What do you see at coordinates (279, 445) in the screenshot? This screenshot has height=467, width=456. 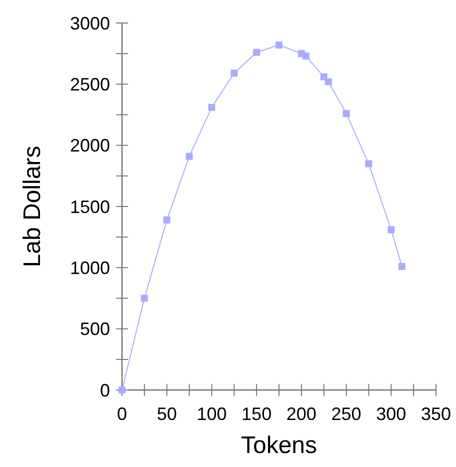 I see `x-axis-title: Tokens` at bounding box center [279, 445].